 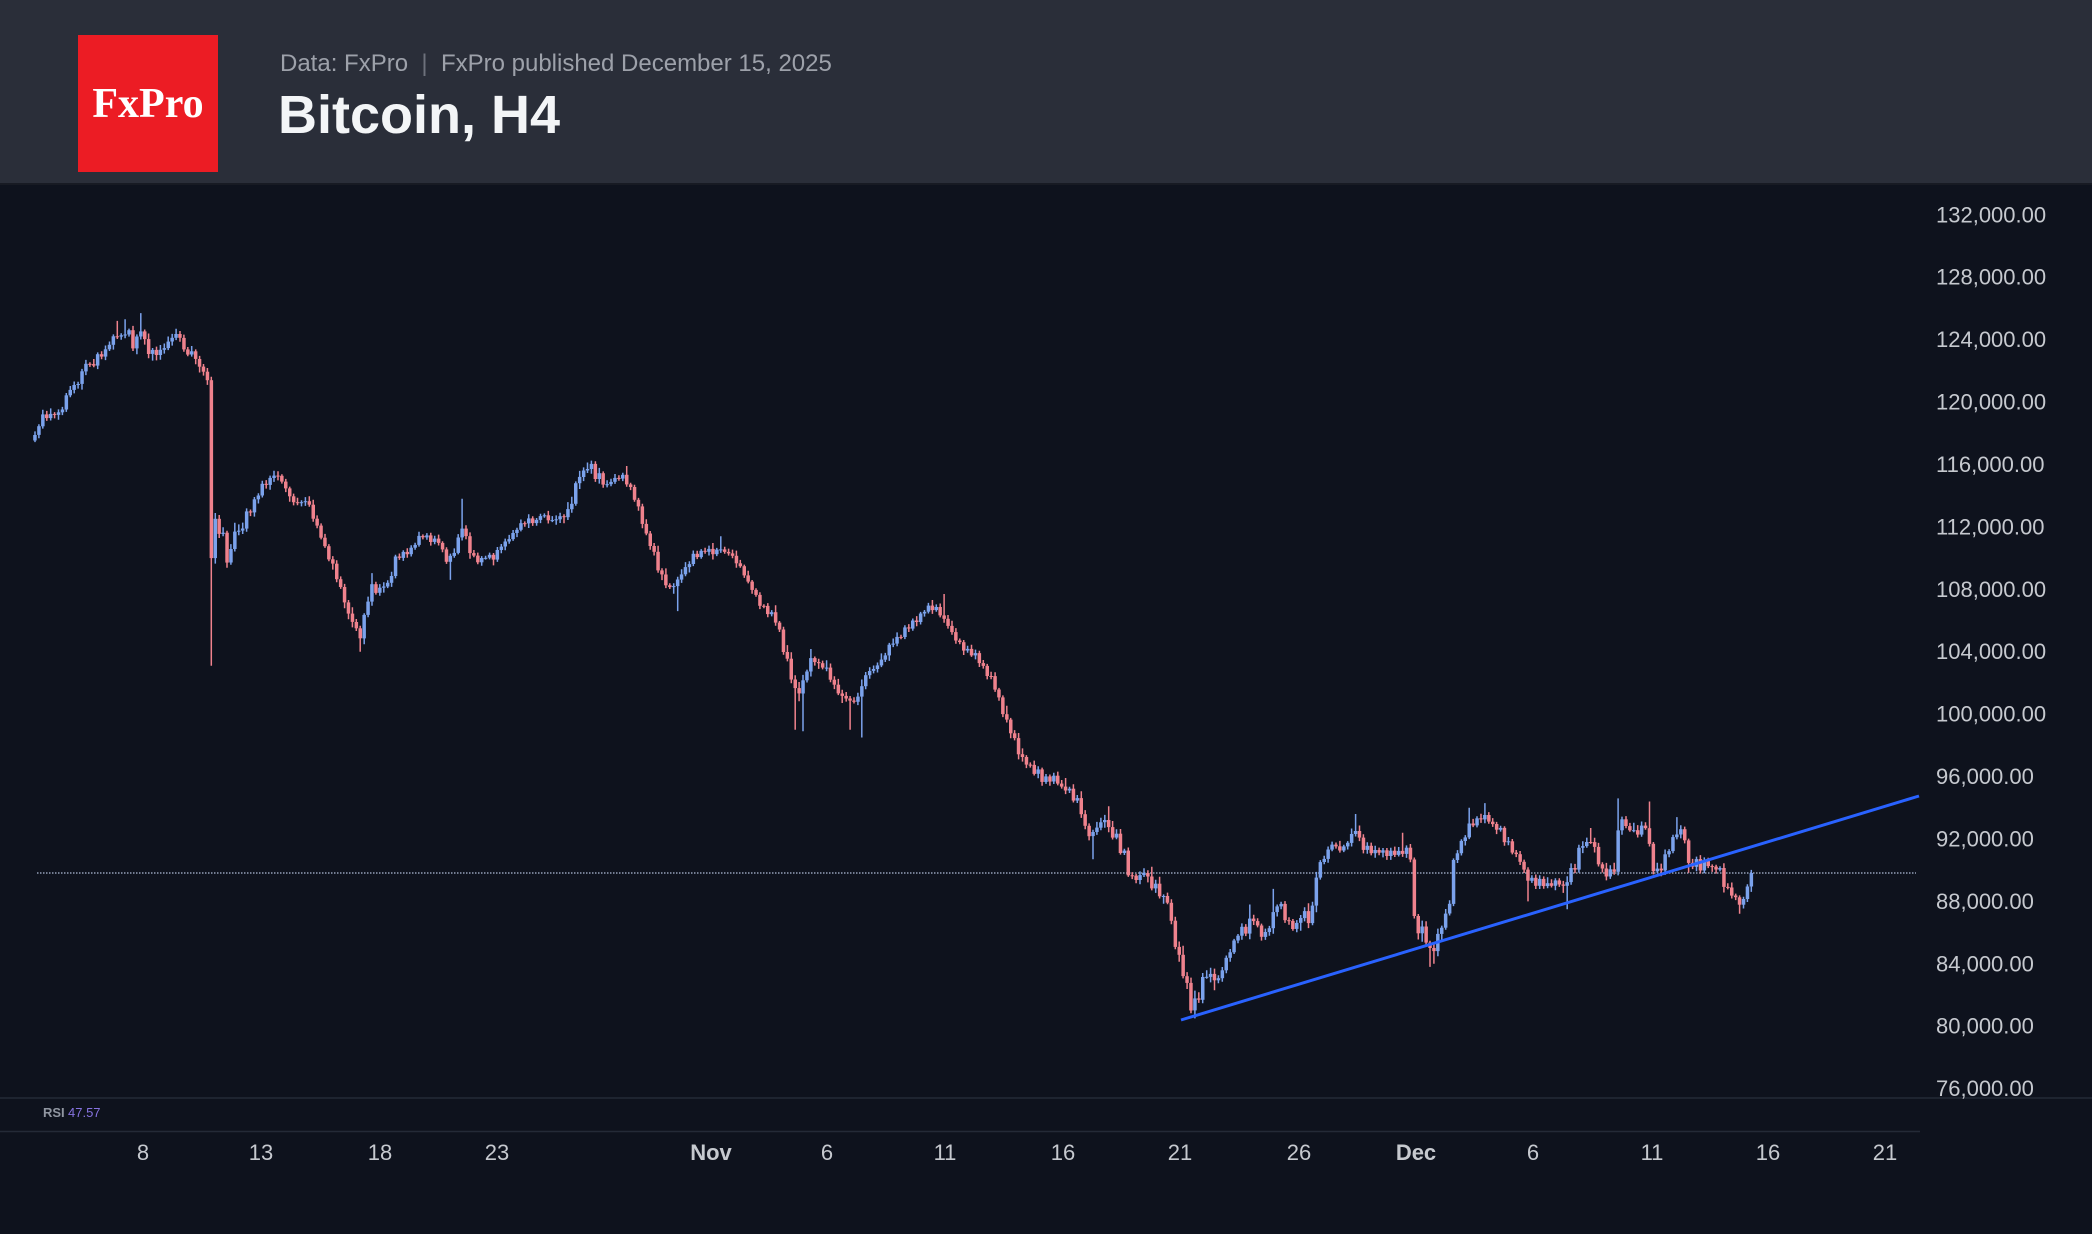 I want to click on svg-text: FxPro, so click(x=147, y=104).